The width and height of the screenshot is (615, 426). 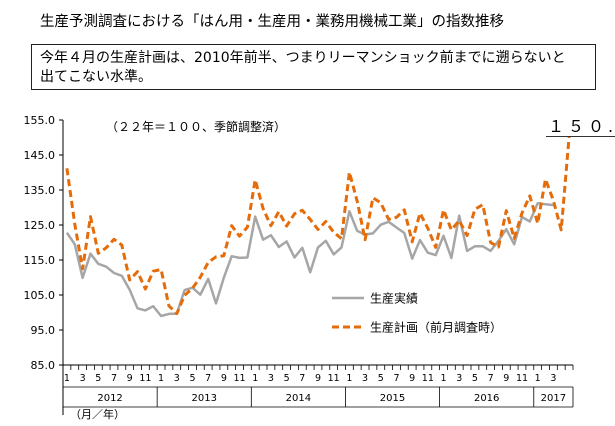 What do you see at coordinates (486, 398) in the screenshot?
I see `year-label: 2016` at bounding box center [486, 398].